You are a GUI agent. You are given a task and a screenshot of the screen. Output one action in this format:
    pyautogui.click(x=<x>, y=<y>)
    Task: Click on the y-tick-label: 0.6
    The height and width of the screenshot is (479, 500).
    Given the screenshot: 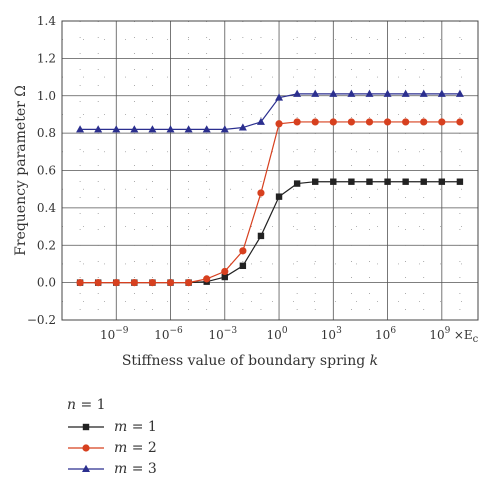 What is the action you would take?
    pyautogui.click(x=46, y=171)
    